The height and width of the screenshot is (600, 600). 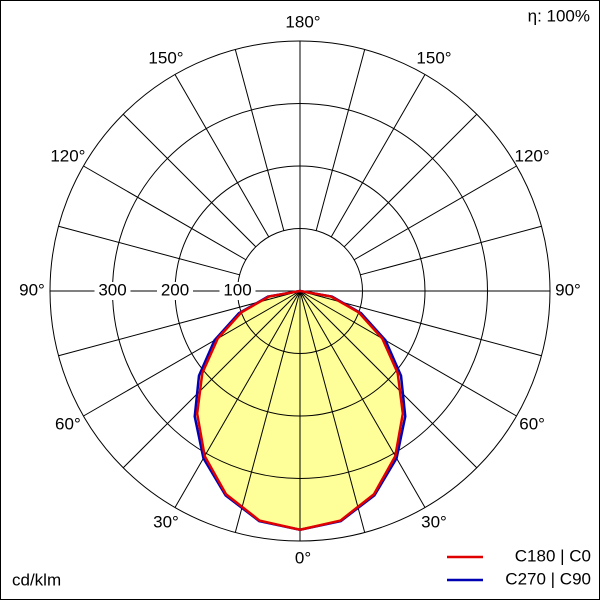 I want to click on angle-tick-label: 0°, so click(x=303, y=557).